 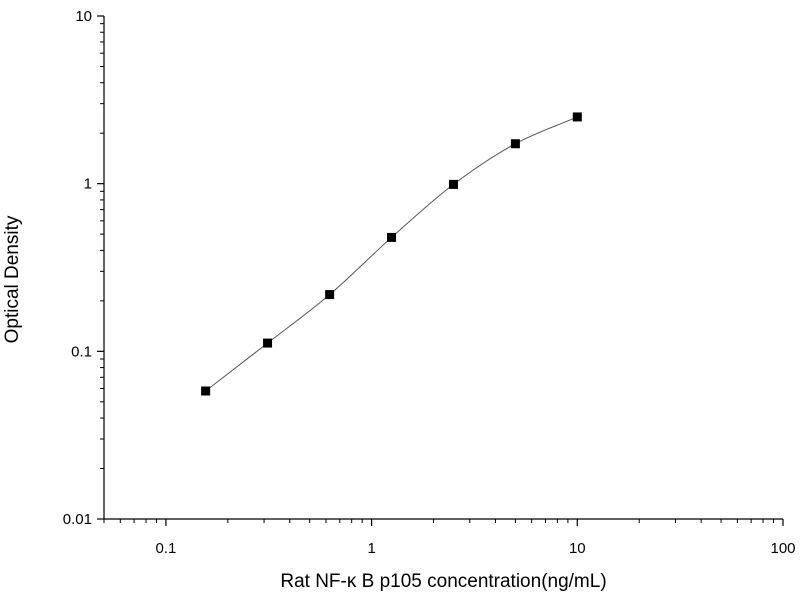 I want to click on y-axis-title: Optical Density, so click(x=12, y=279).